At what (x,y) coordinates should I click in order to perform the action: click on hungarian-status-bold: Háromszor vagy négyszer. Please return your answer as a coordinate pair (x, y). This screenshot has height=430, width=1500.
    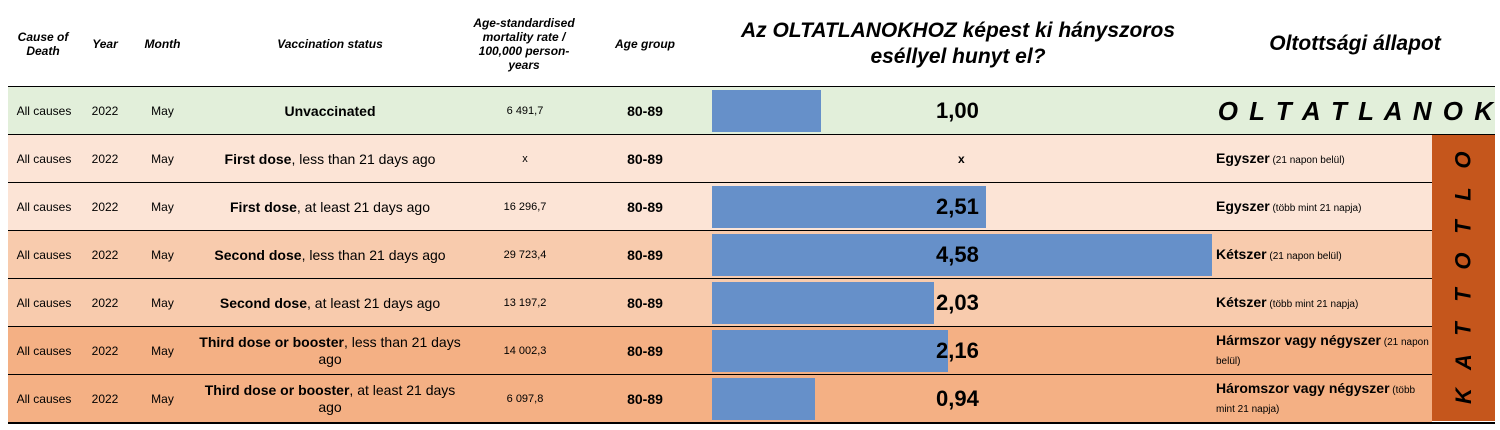
    Looking at the image, I should click on (1303, 388).